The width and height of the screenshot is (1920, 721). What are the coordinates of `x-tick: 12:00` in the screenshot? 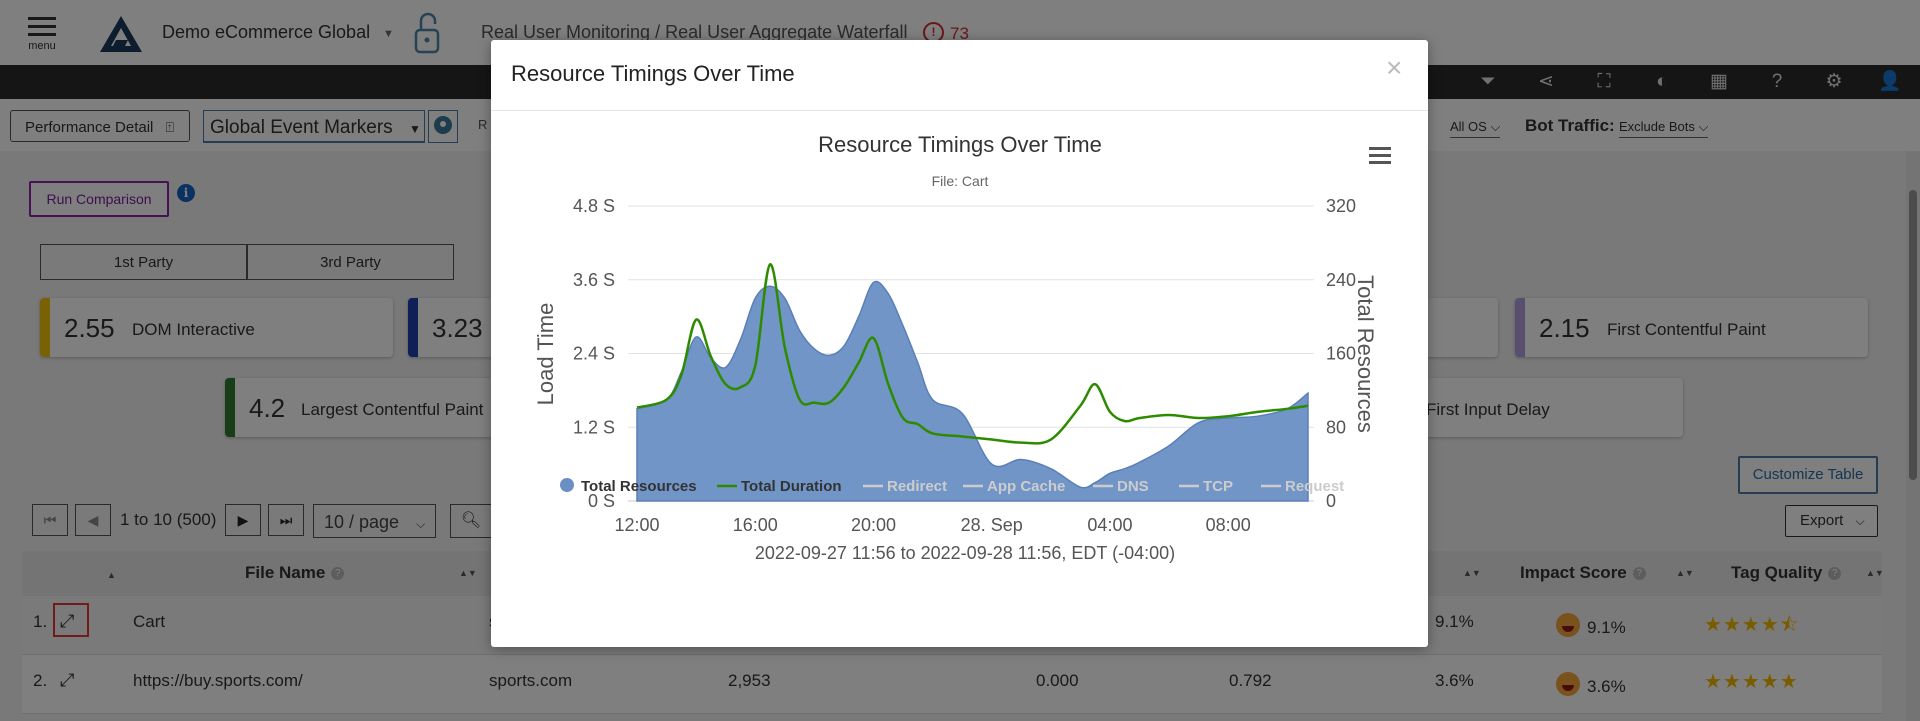 It's located at (636, 525).